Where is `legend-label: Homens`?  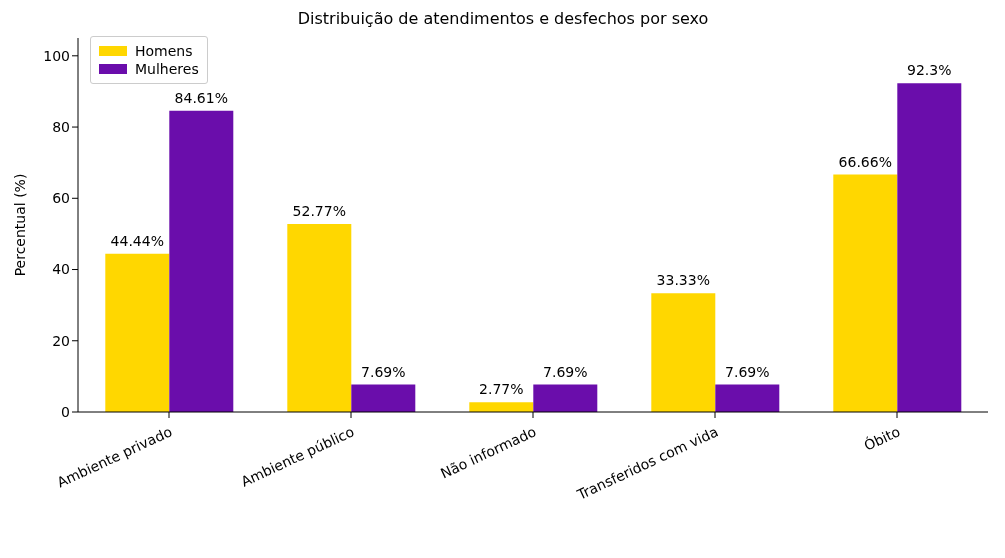
legend-label: Homens is located at coordinates (164, 51).